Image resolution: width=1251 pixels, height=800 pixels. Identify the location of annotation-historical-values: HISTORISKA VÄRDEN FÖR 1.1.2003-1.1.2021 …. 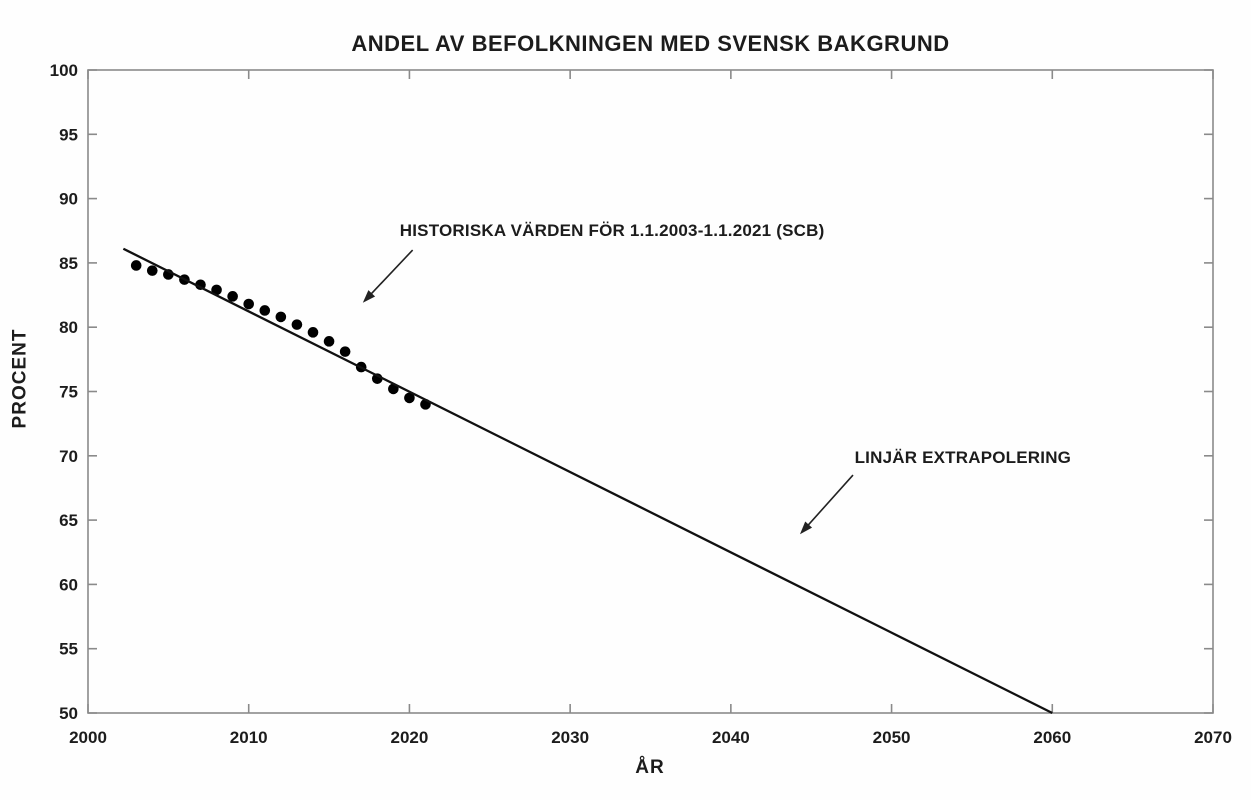
(612, 231).